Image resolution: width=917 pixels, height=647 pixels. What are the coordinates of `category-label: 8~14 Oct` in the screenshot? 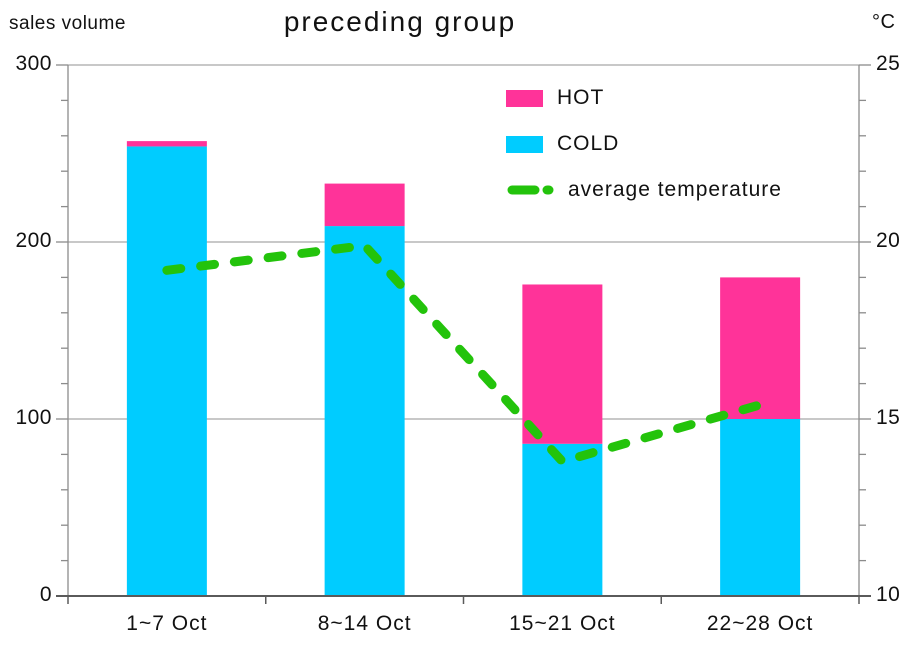 It's located at (364, 623).